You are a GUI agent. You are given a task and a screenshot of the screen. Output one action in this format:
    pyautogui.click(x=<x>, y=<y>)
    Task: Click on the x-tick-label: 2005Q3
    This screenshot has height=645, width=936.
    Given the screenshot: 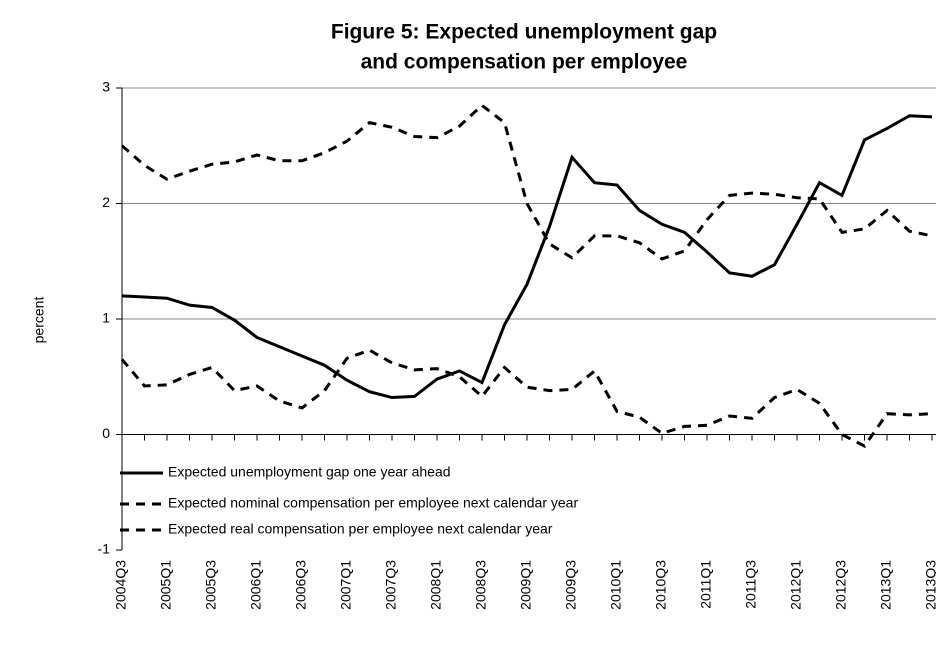 What is the action you would take?
    pyautogui.click(x=211, y=585)
    